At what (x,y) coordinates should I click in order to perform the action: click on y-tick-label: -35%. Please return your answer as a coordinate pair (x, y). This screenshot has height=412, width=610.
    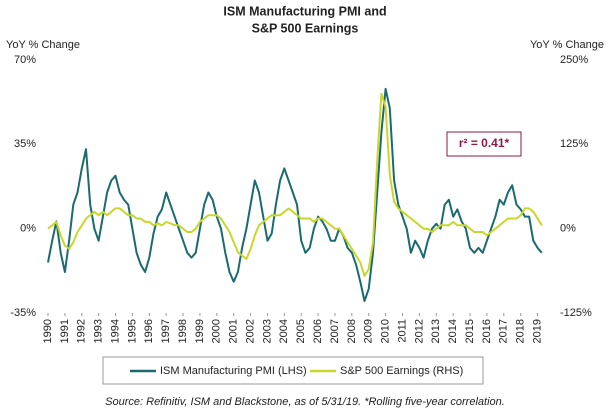
    Looking at the image, I should click on (23, 313).